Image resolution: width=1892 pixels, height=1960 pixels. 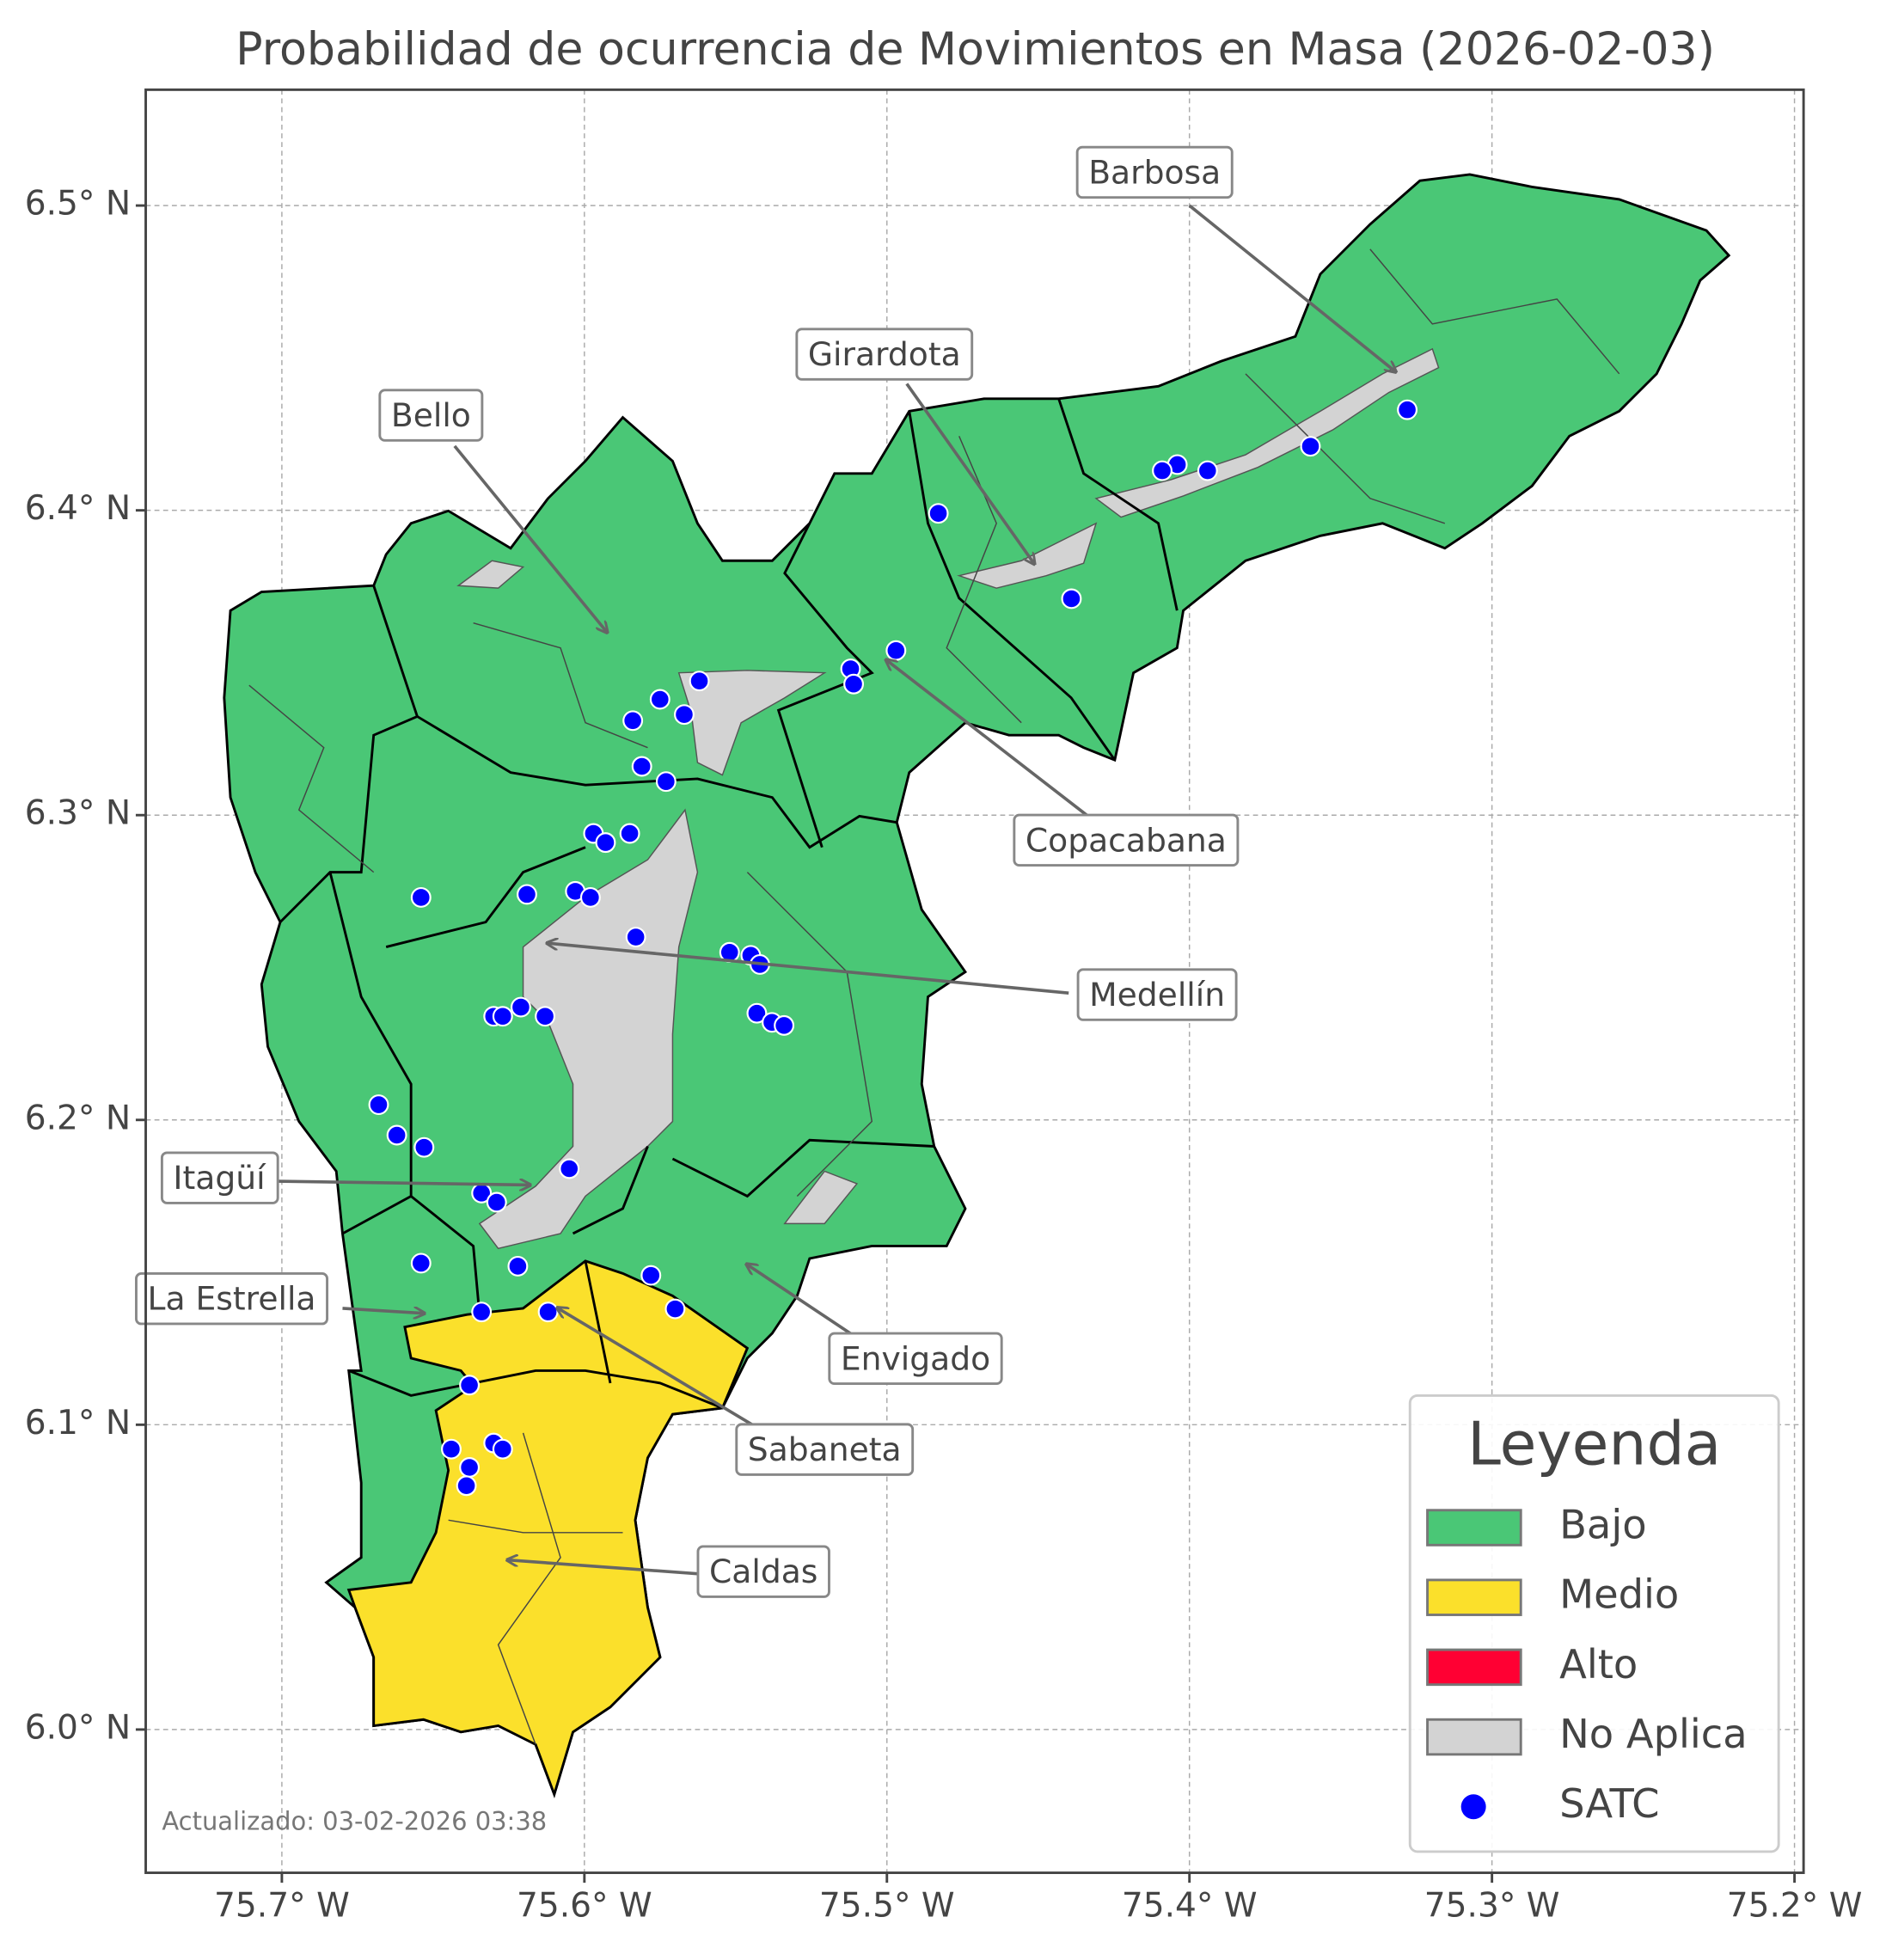 What do you see at coordinates (1602, 1525) in the screenshot?
I see `legend-label: Bajo` at bounding box center [1602, 1525].